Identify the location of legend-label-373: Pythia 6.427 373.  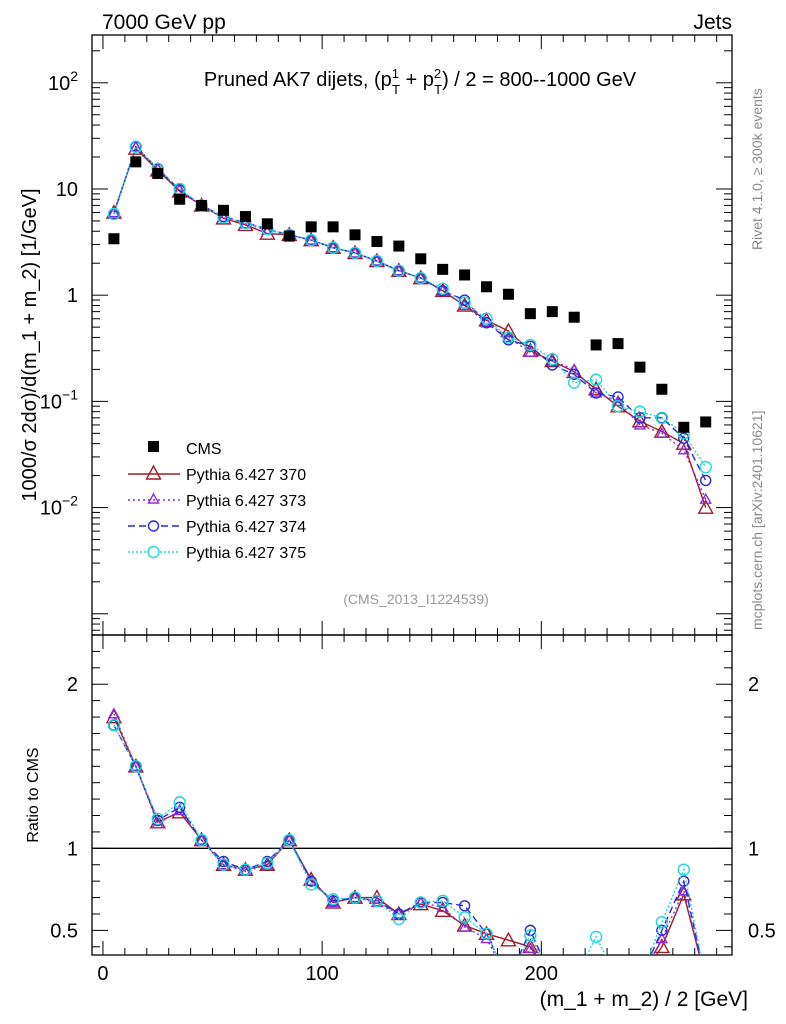
(246, 501).